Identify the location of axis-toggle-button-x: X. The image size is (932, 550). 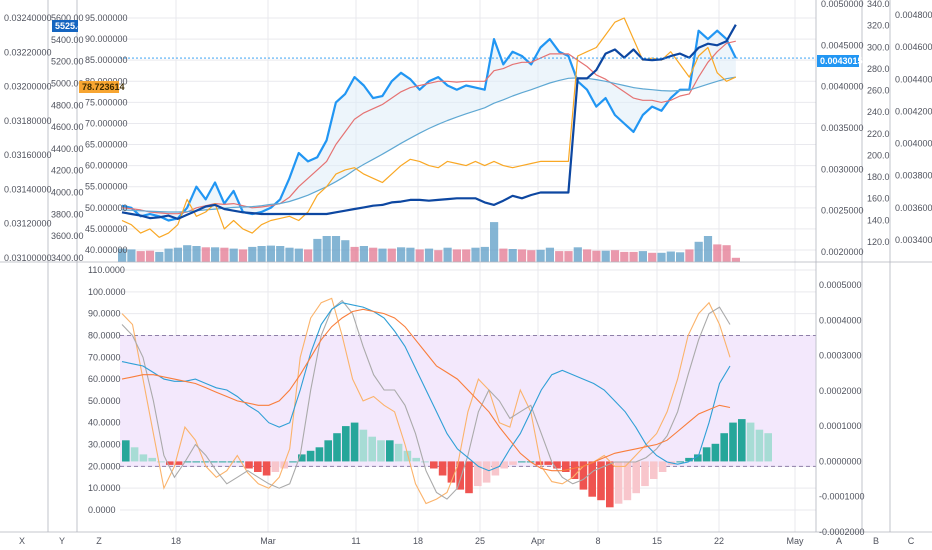
(22, 541).